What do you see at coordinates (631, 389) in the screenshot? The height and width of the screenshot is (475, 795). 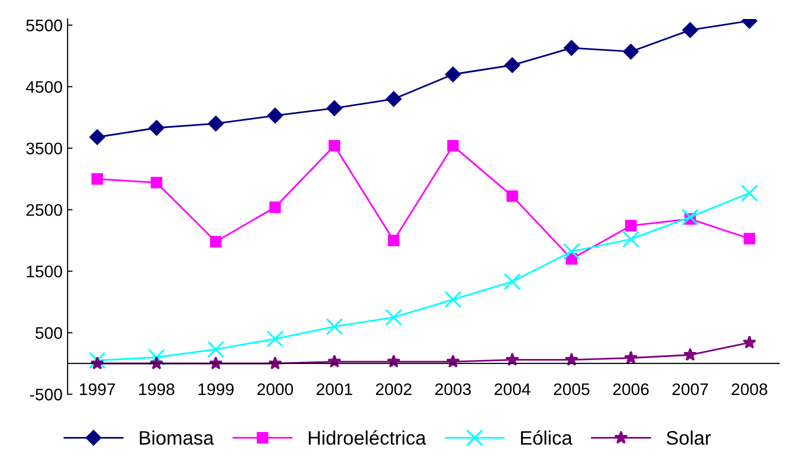 I see `x-tick-label: 2006` at bounding box center [631, 389].